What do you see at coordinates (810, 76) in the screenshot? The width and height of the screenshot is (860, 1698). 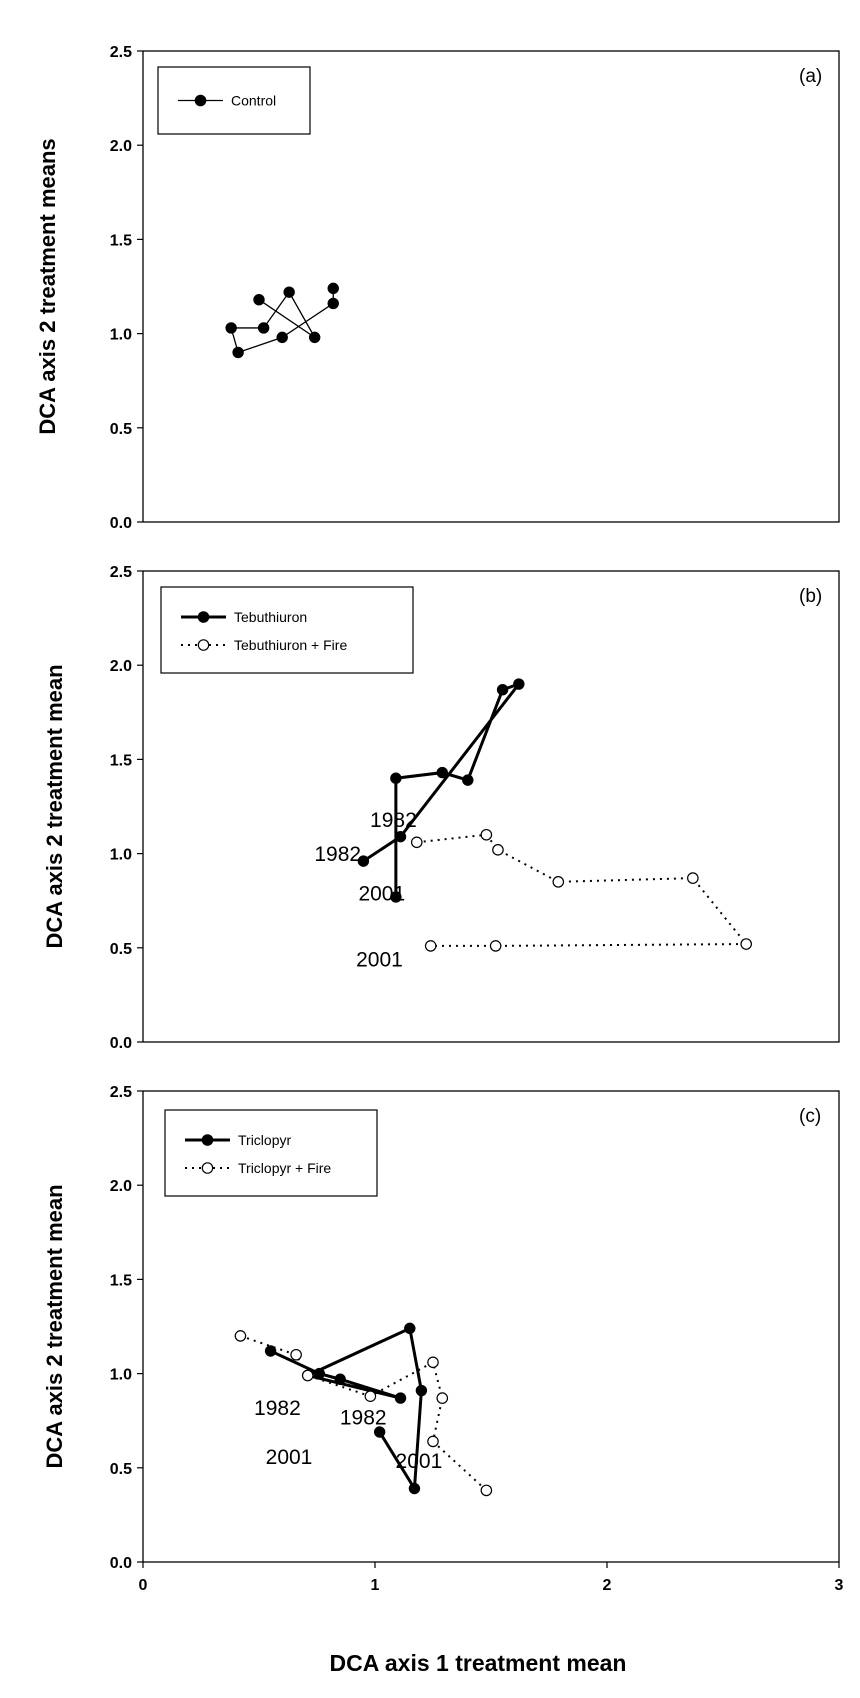 I see `panel-label: (a)` at bounding box center [810, 76].